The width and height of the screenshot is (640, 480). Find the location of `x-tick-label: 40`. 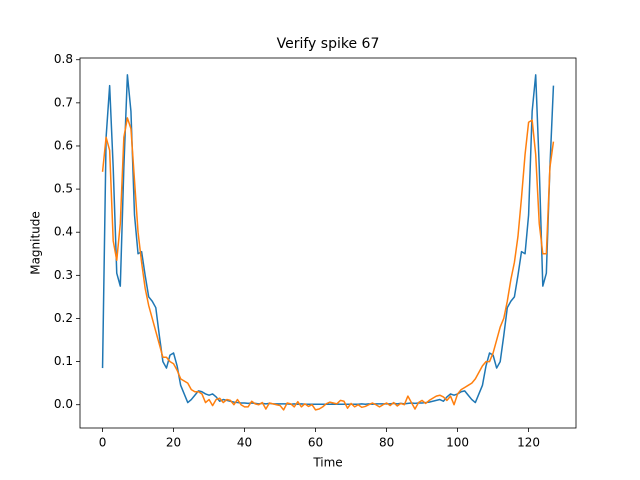

x-tick-label: 40 is located at coordinates (244, 443).